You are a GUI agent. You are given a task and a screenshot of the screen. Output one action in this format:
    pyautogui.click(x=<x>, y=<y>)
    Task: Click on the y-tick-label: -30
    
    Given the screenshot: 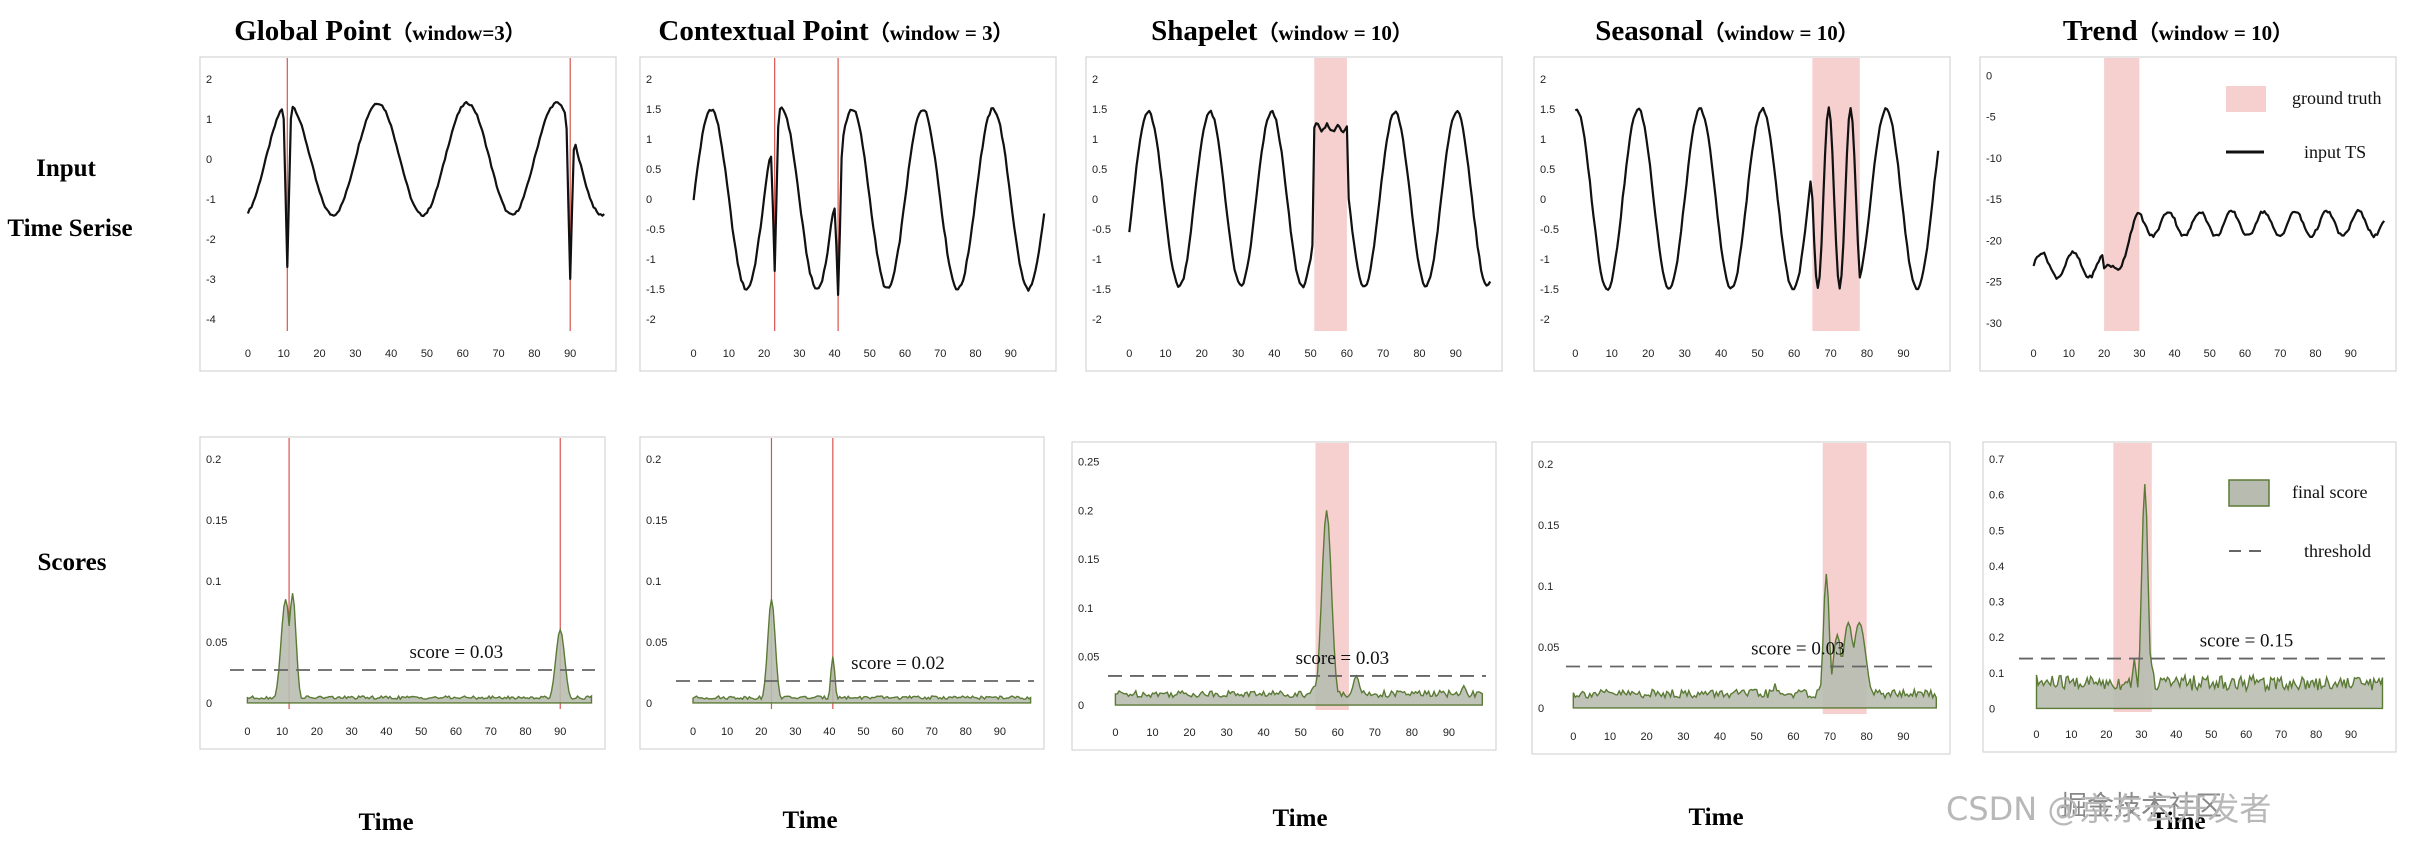 What is the action you would take?
    pyautogui.click(x=1994, y=324)
    